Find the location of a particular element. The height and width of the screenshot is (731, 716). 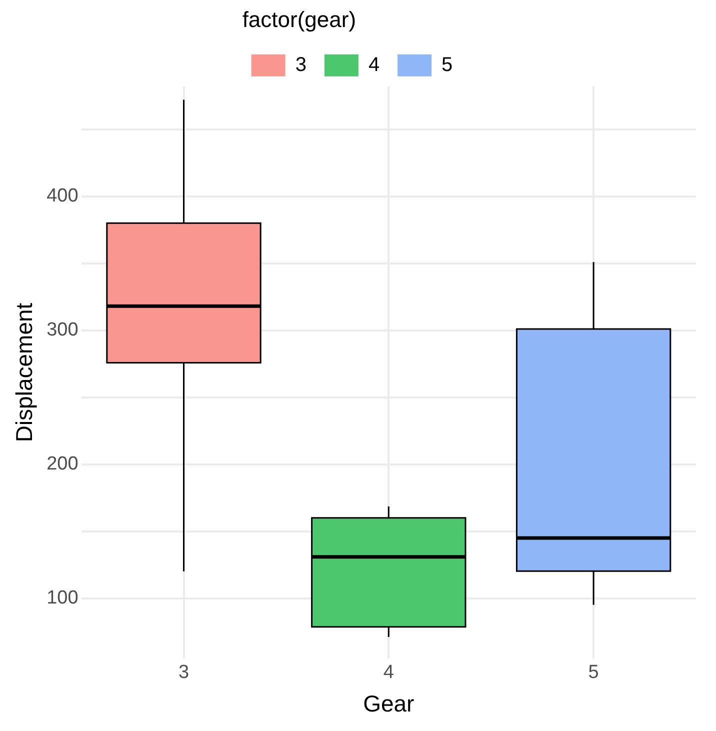

x-tick-label: 5 is located at coordinates (593, 673).